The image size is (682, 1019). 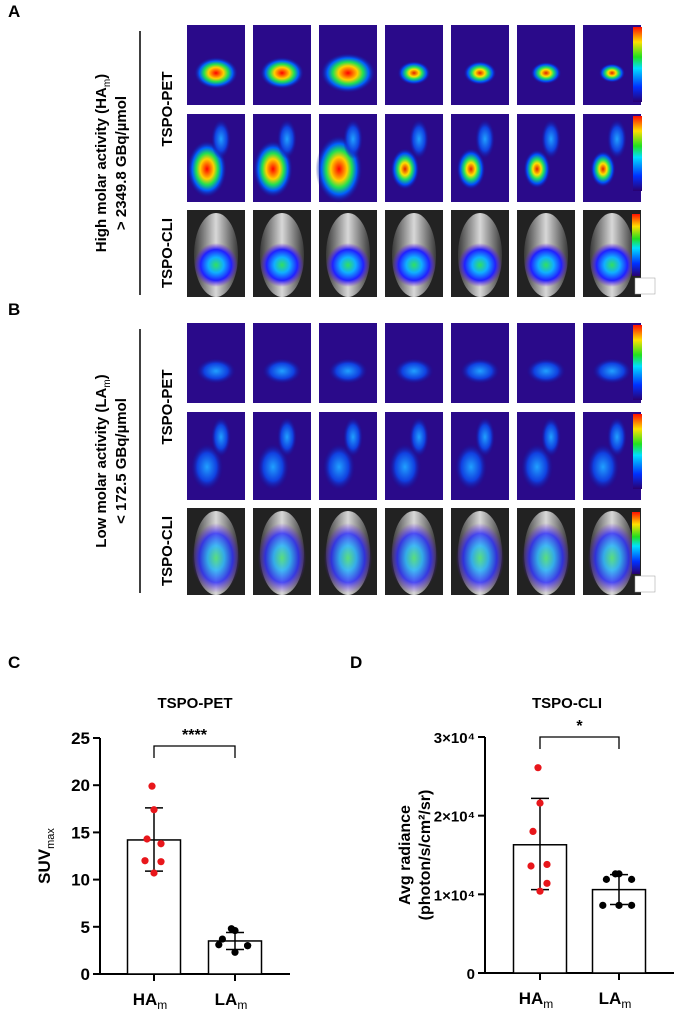 I want to click on group-value: < 172.5 GBq/µmol, so click(x=121, y=461).